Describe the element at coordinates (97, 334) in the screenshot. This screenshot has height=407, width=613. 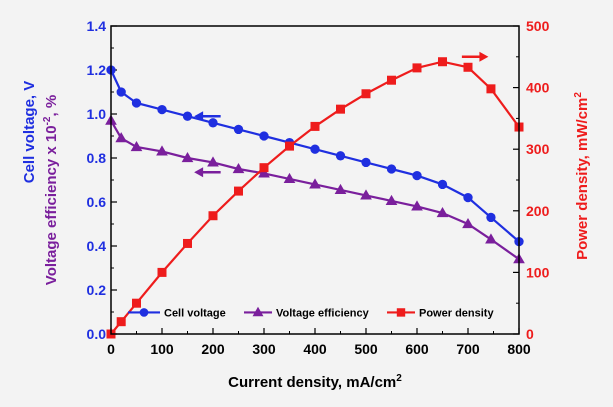
I see `y-left-tick-label: 0.0` at that location.